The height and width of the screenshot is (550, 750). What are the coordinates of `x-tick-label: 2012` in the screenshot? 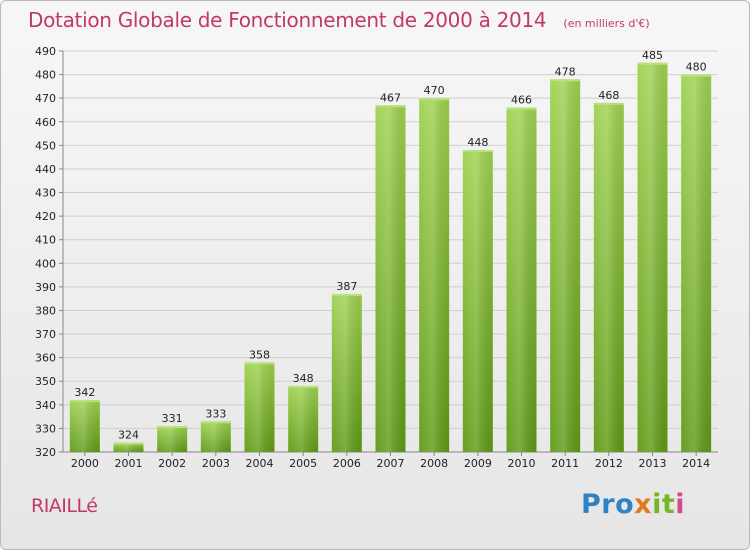 It's located at (609, 463).